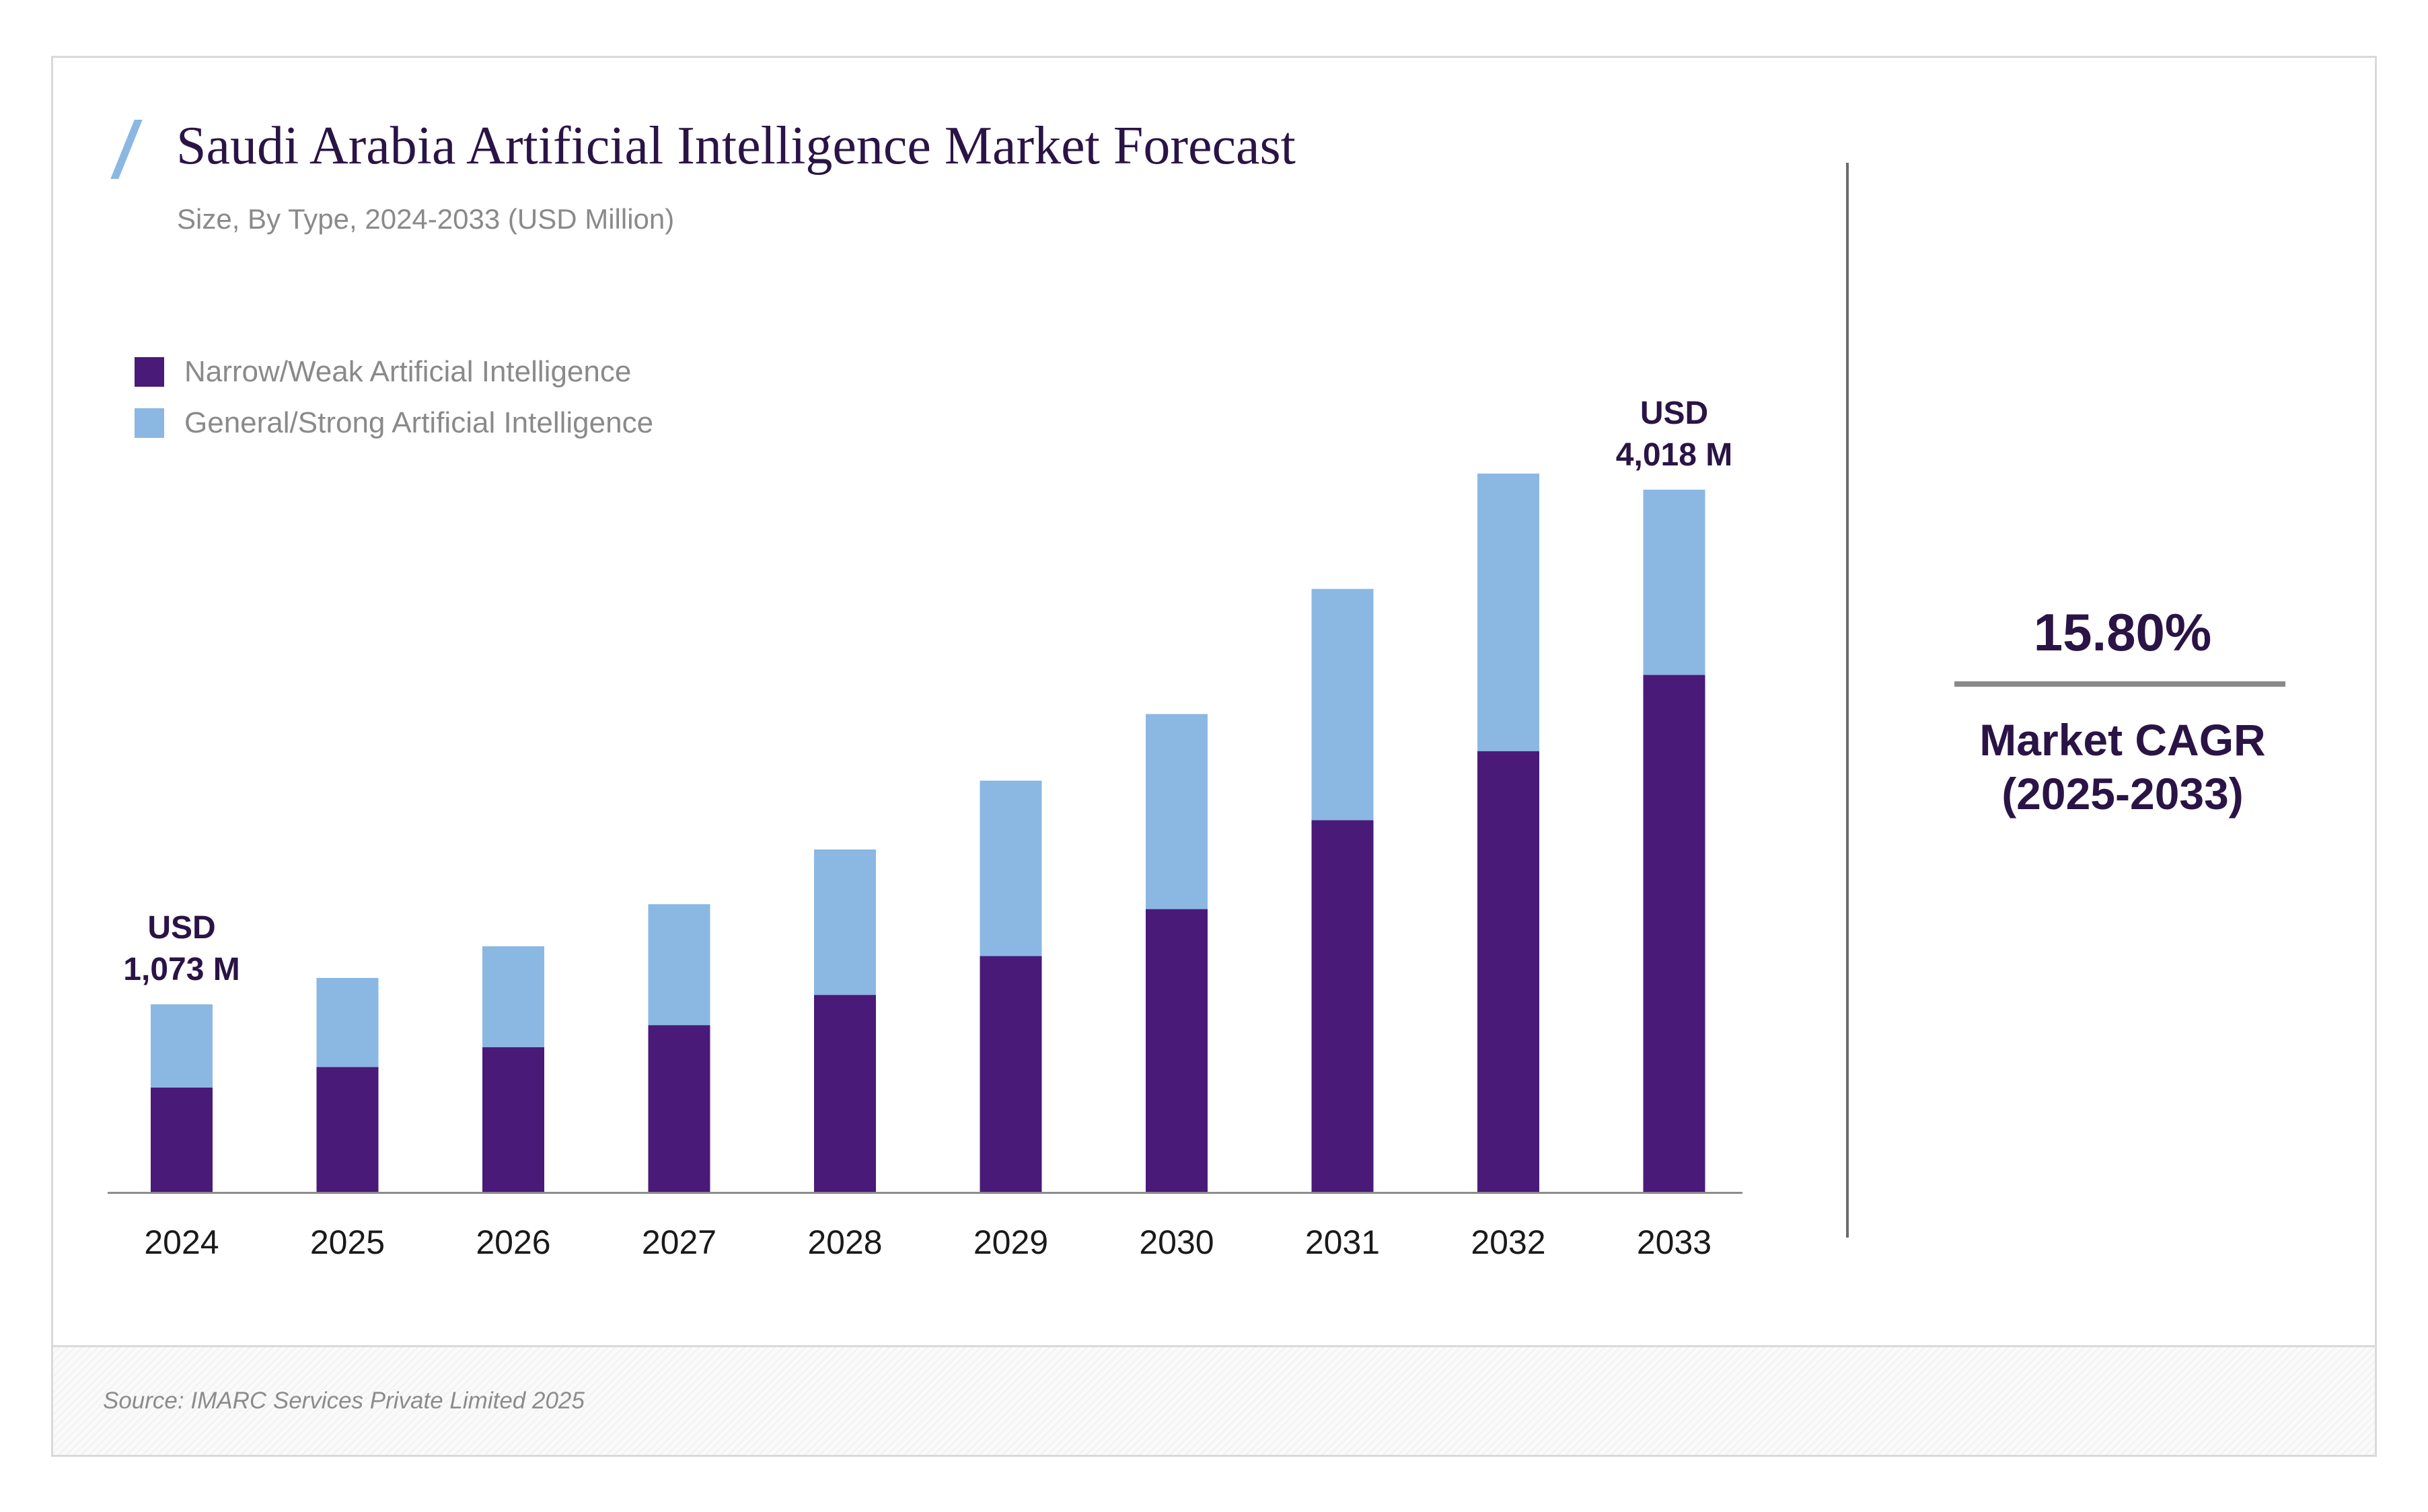  I want to click on x-tick-label-2033: 2033, so click(1675, 1242).